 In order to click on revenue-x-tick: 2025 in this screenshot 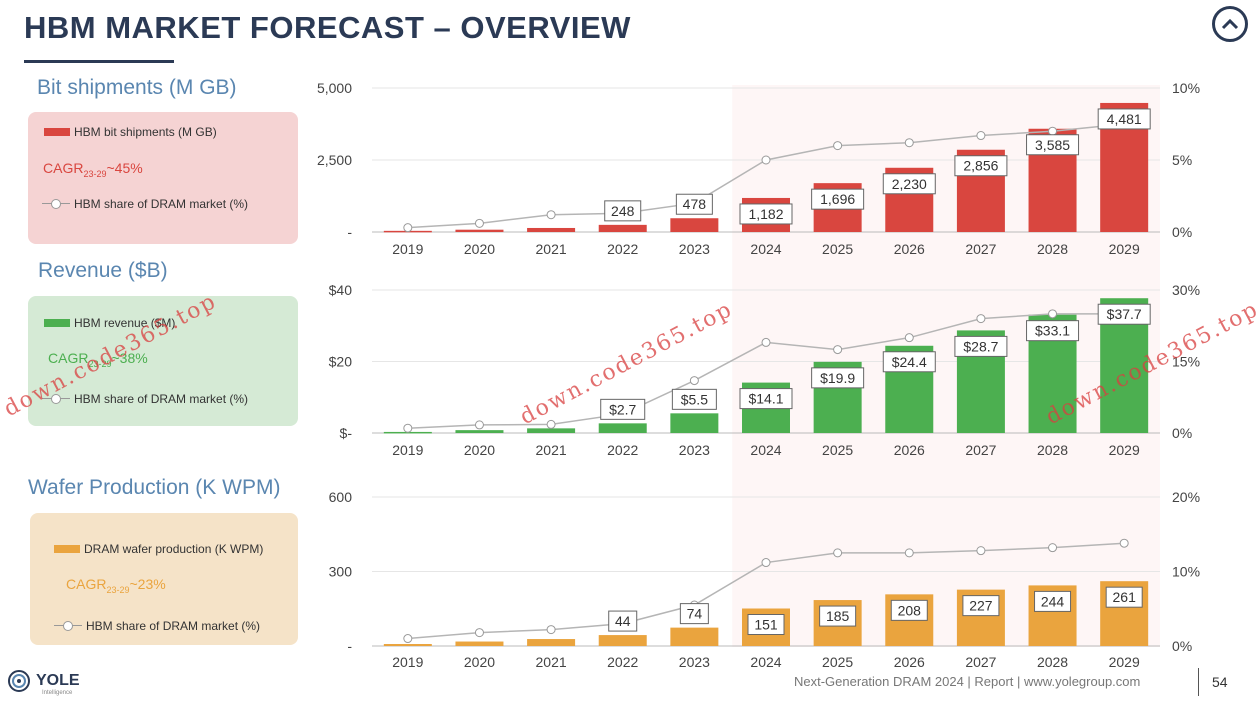, I will do `click(837, 450)`.